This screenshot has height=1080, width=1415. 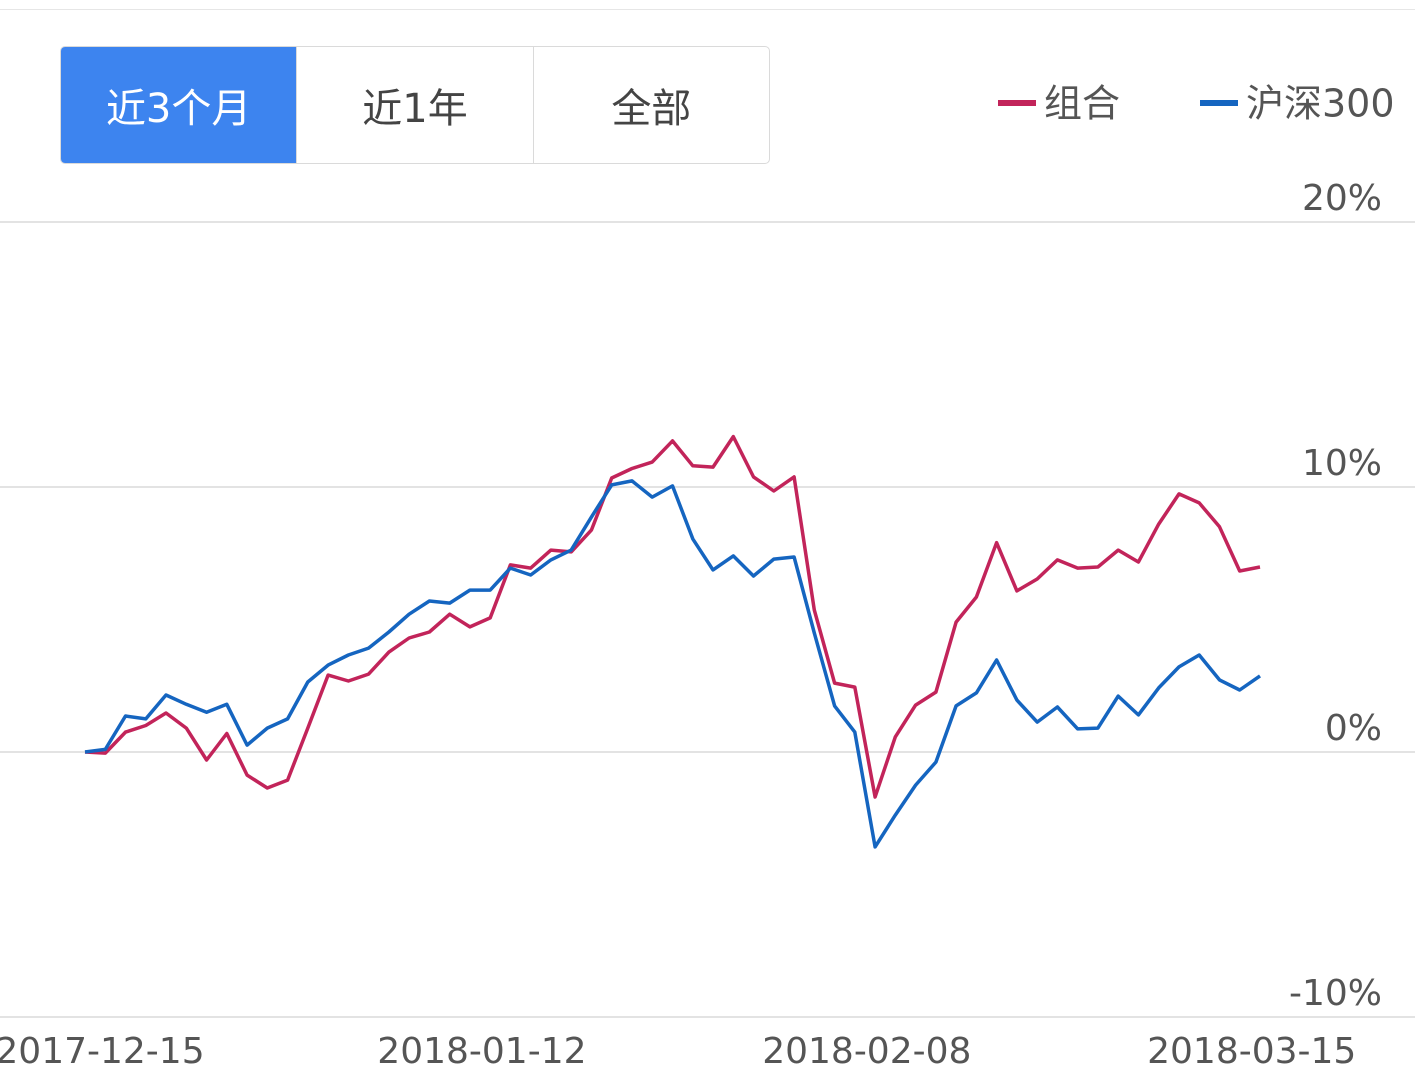 I want to click on range-tabs: 近3个月 近1年 全部, so click(x=415, y=105).